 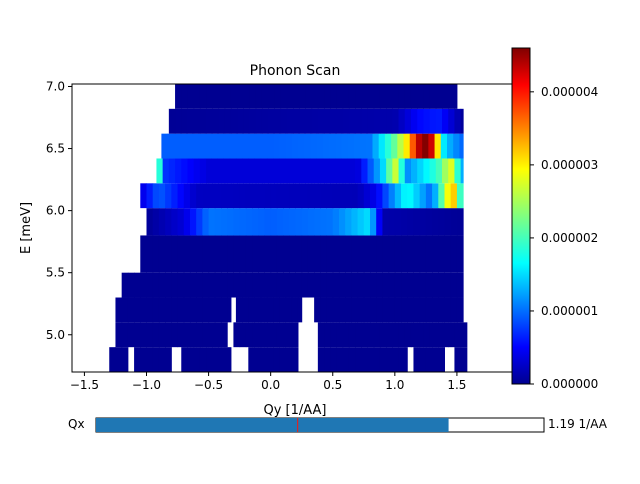 What do you see at coordinates (272, 425) in the screenshot?
I see `slider-fill` at bounding box center [272, 425].